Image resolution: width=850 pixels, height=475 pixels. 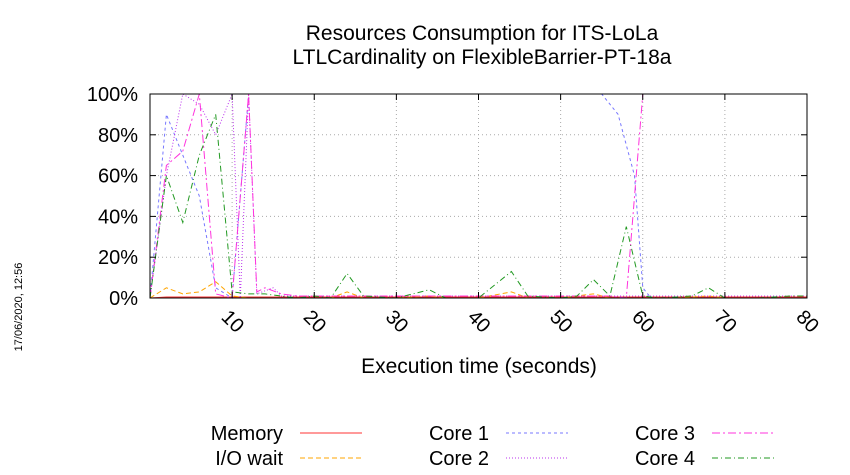 I want to click on legend-label: Core 2, so click(x=459, y=459).